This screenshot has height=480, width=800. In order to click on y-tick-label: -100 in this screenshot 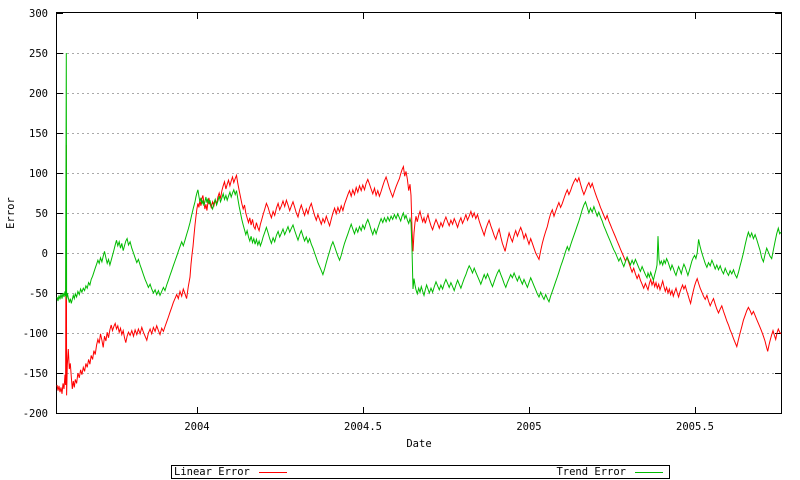, I will do `click(35, 334)`.